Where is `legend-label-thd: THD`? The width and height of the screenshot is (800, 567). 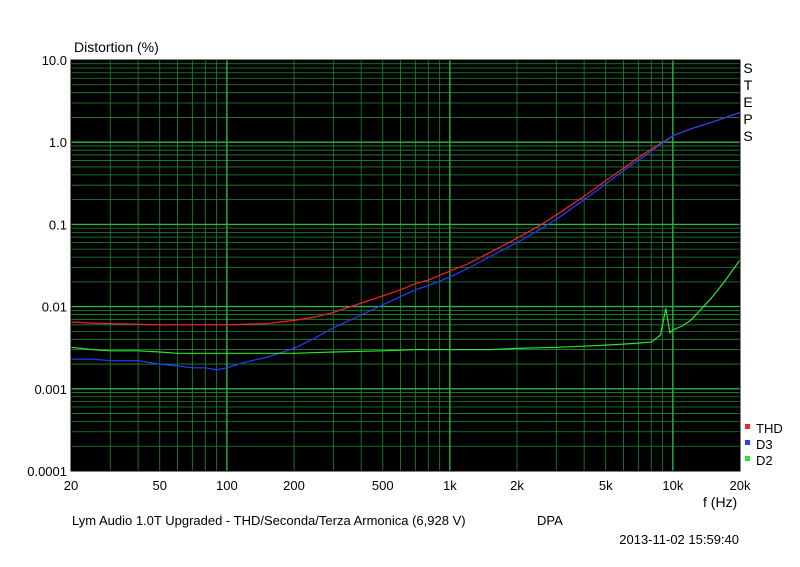
legend-label-thd: THD is located at coordinates (769, 428).